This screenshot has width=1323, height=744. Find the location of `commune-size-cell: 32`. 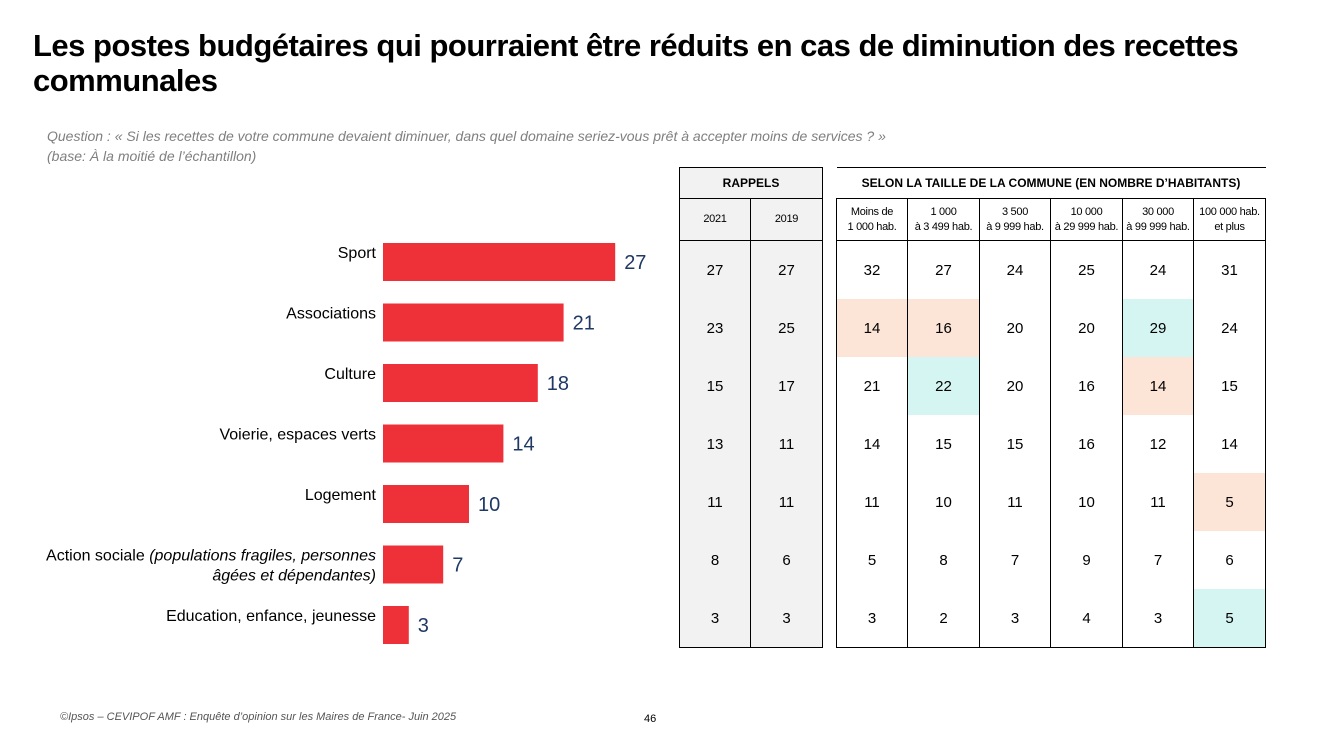

commune-size-cell: 32 is located at coordinates (872, 269).